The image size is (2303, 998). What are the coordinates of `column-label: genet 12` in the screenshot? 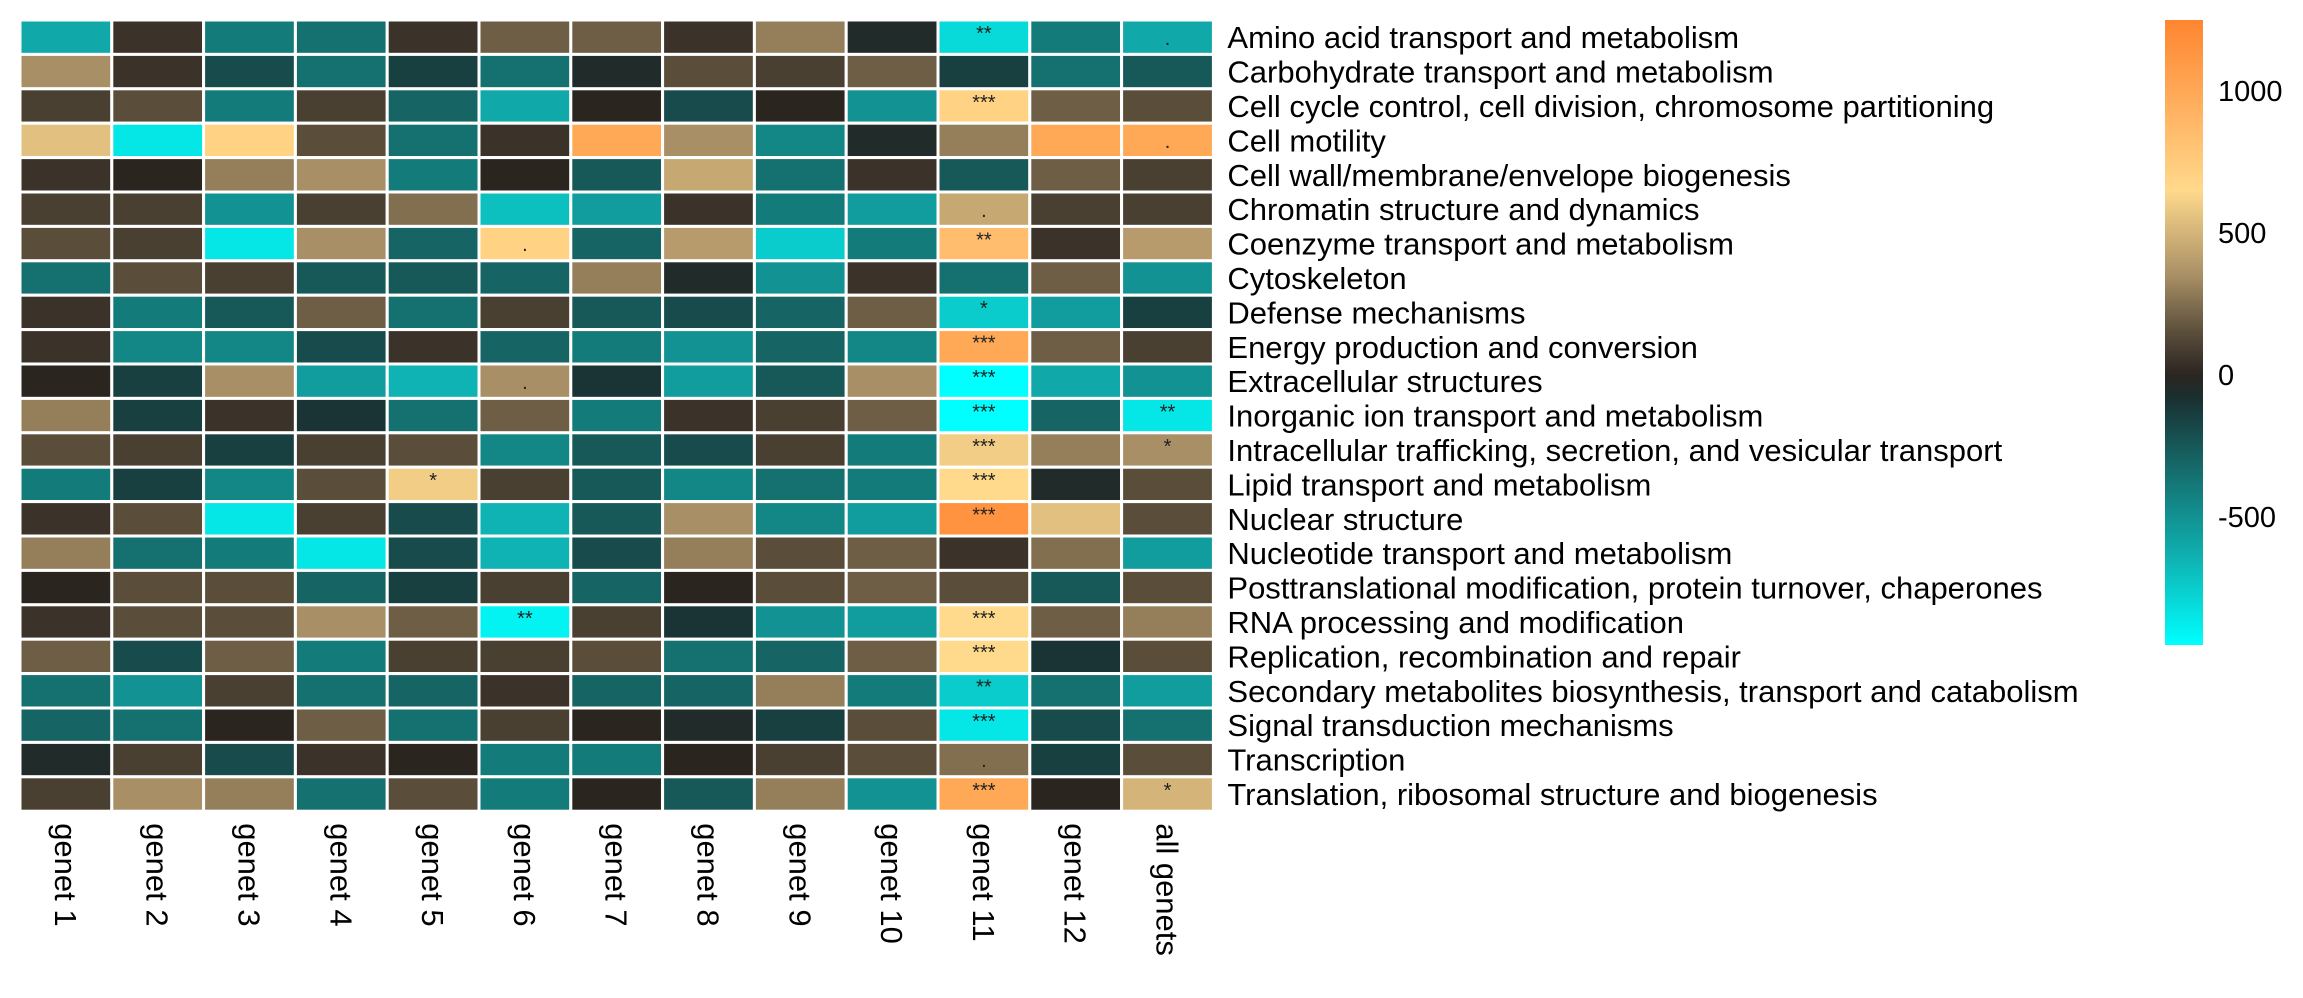 It's located at (1075, 883).